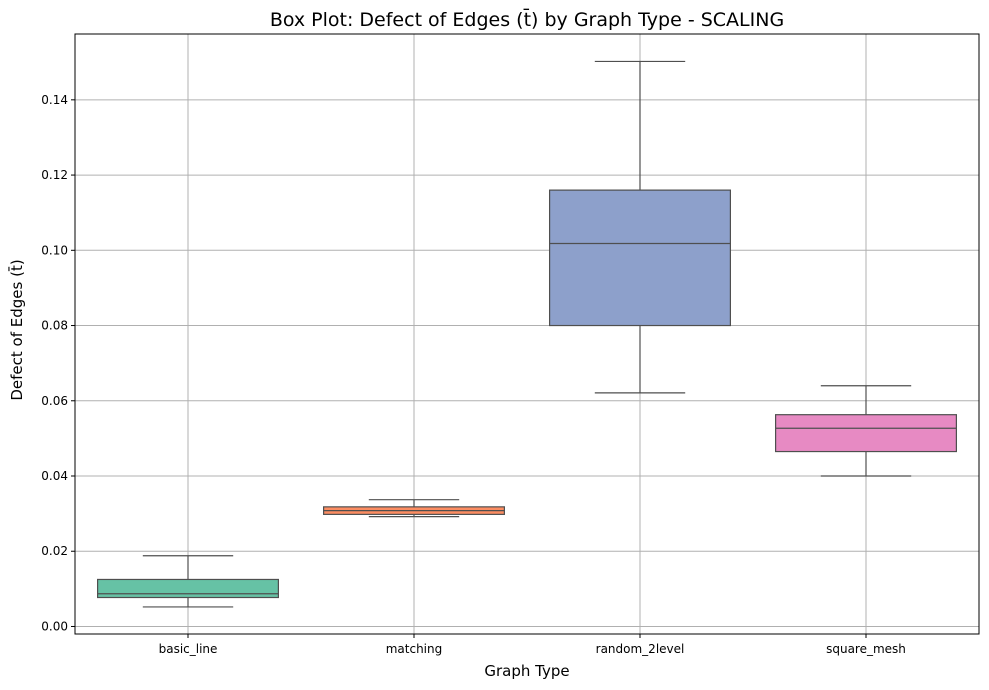 This screenshot has height=690, width=989. I want to click on x-tick-label: basic_line, so click(188, 649).